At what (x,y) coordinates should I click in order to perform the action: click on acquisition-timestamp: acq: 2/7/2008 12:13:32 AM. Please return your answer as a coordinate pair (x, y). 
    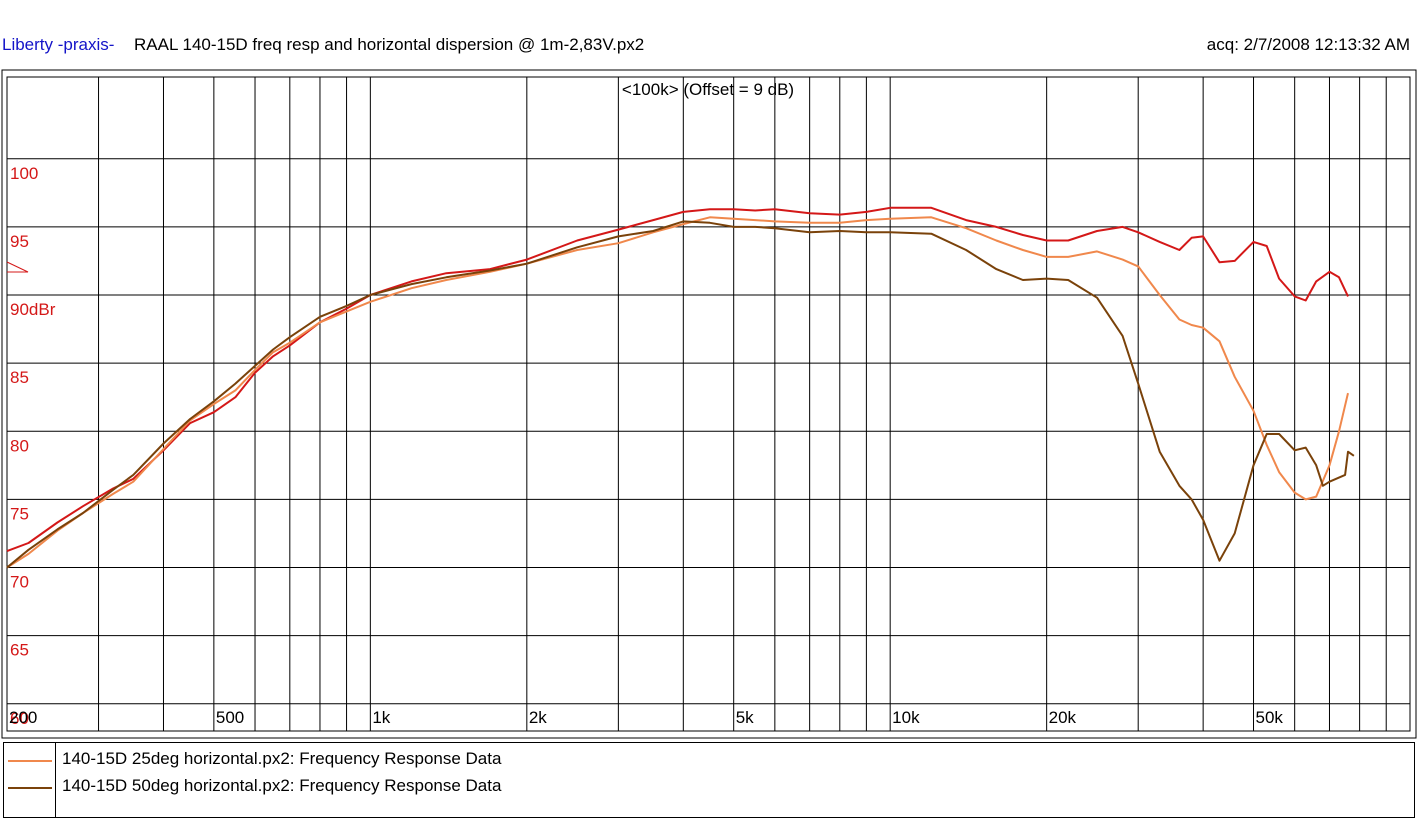
    Looking at the image, I should click on (1308, 44).